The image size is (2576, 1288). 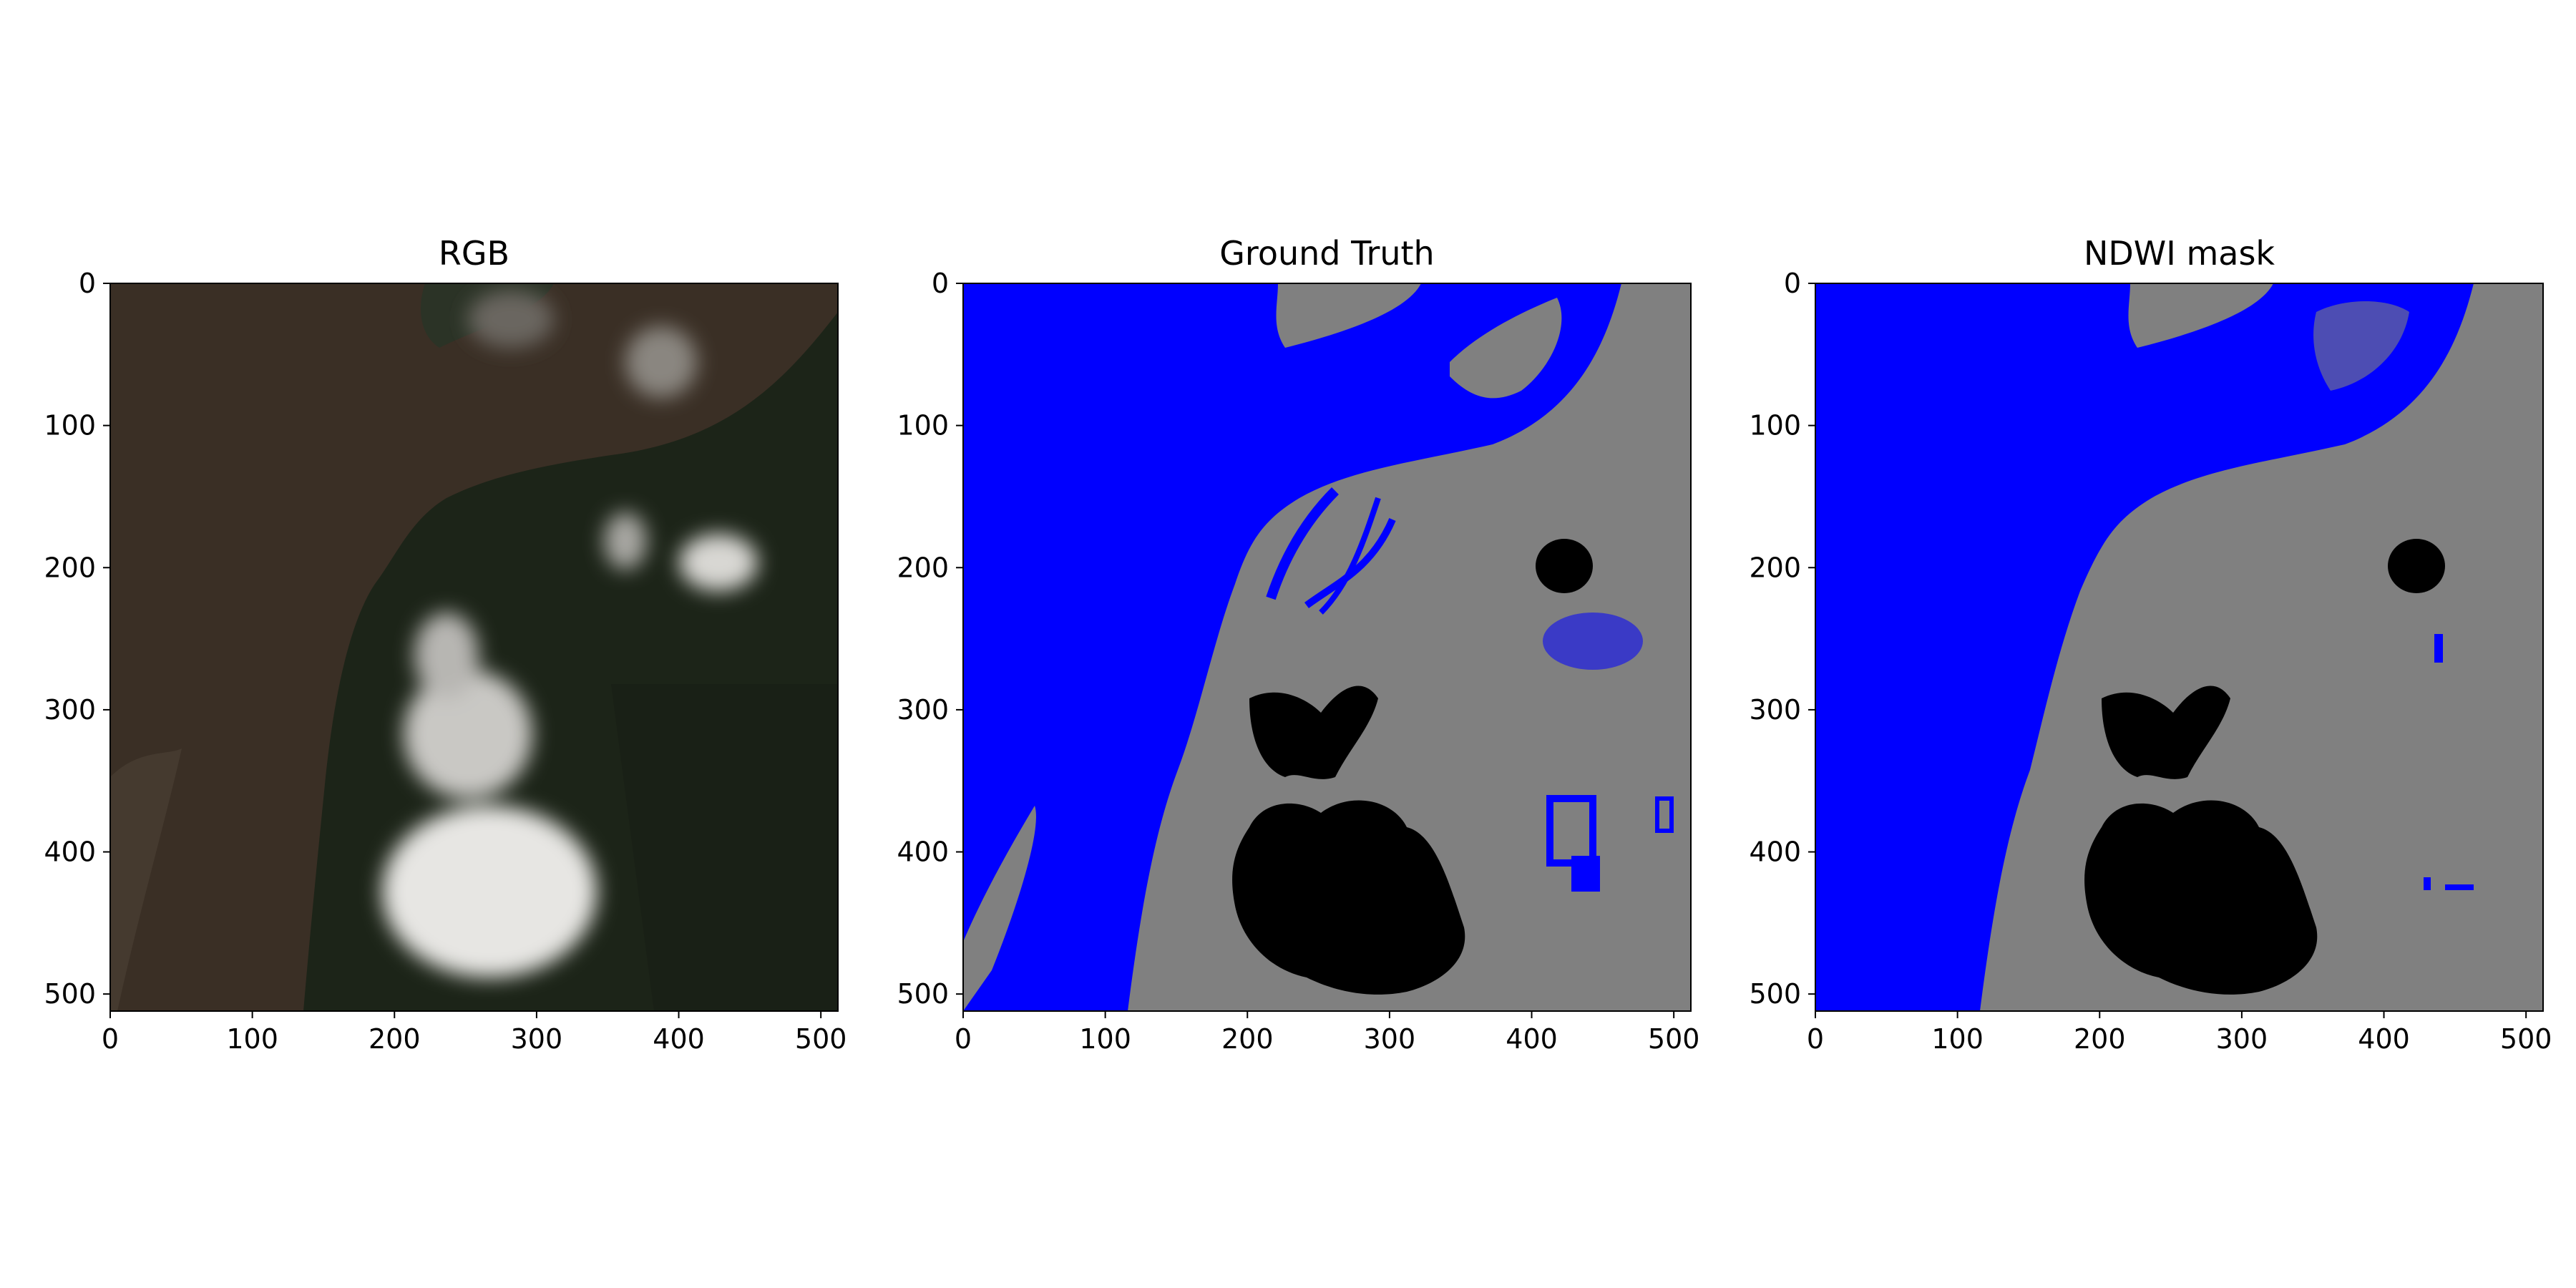 I want to click on ndwi-title: NDWI mask, so click(x=2179, y=253).